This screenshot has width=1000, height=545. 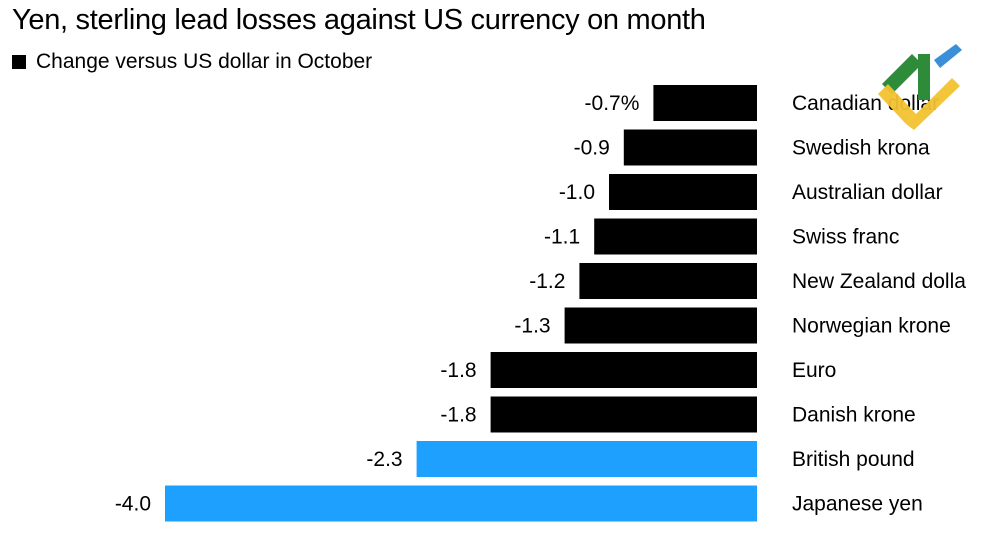 What do you see at coordinates (384, 459) in the screenshot?
I see `bar-value-label: -2.3` at bounding box center [384, 459].